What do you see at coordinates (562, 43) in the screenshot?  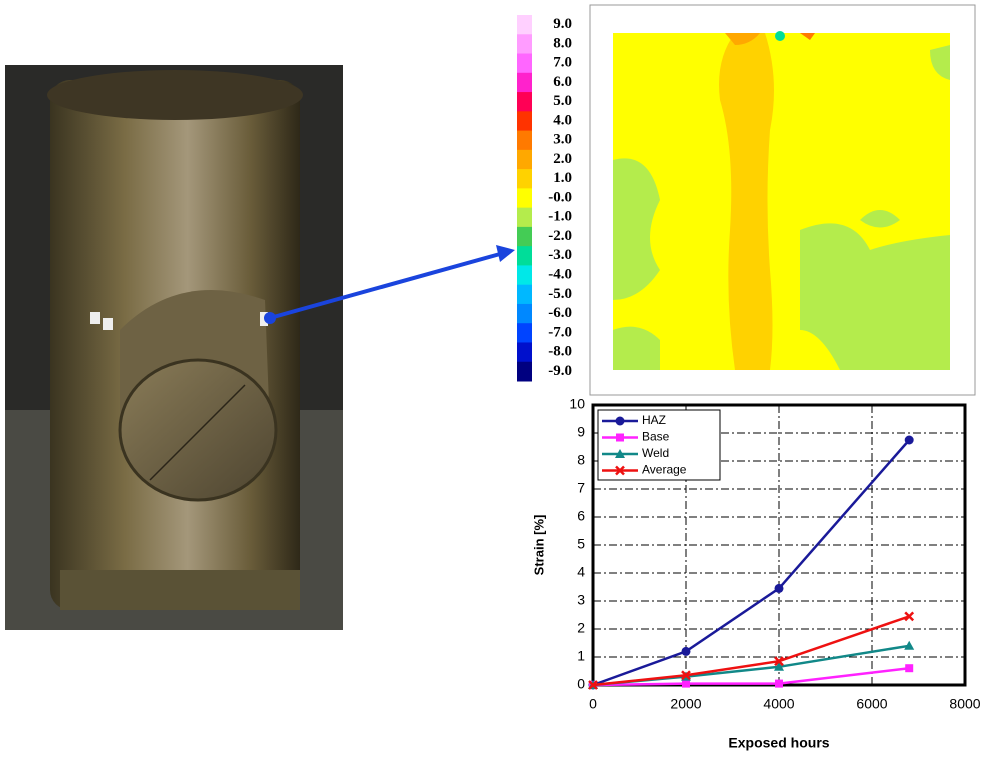 I see `colorbar-label: 8.0` at bounding box center [562, 43].